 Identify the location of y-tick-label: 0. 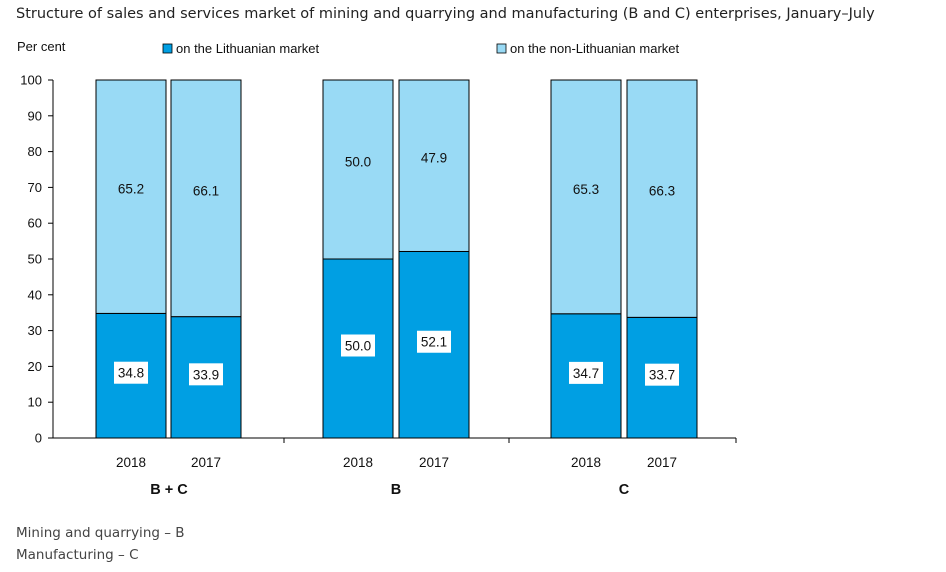
(38, 438).